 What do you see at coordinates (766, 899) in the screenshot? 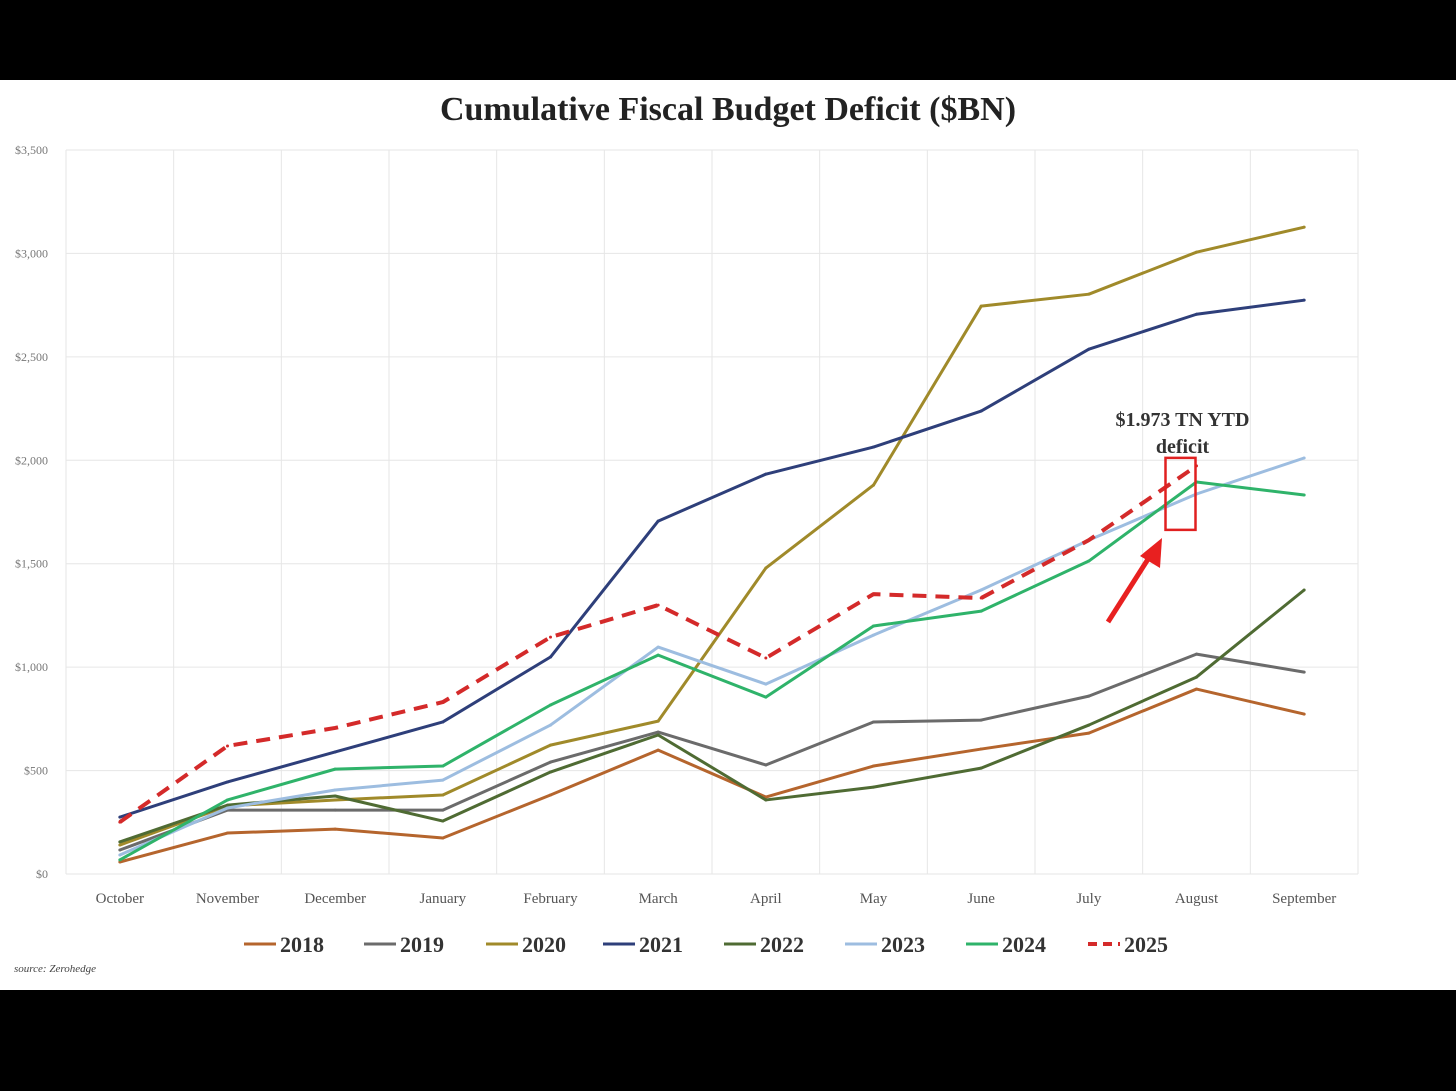
I see `x-tick-label: April` at bounding box center [766, 899].